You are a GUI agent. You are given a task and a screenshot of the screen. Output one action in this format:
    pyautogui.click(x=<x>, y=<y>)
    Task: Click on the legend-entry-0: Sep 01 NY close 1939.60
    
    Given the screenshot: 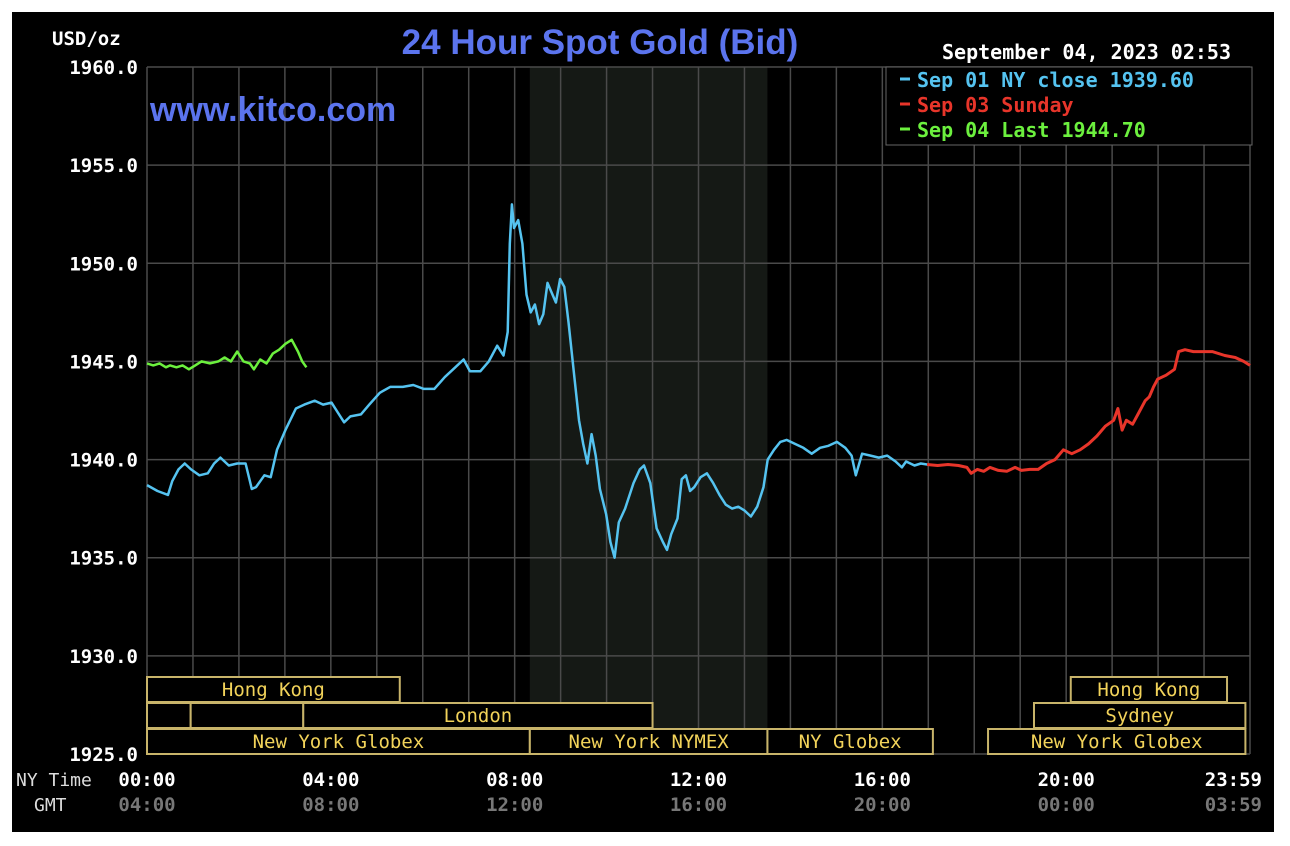 What is the action you would take?
    pyautogui.click(x=1055, y=80)
    